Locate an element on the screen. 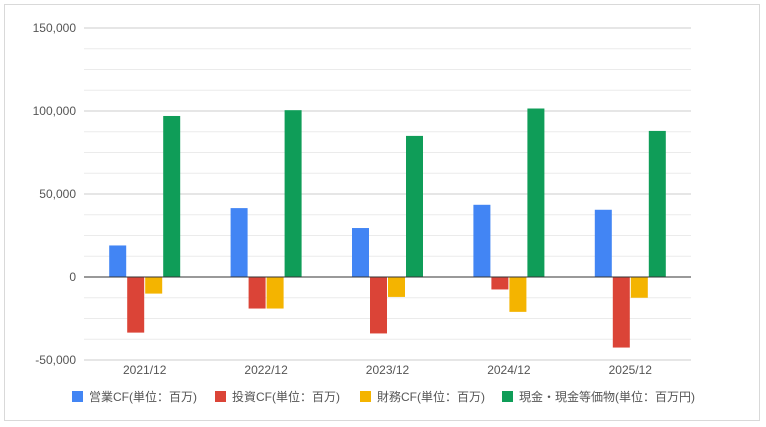 This screenshot has width=766, height=427. legend-label: 財務CF(単位：百万) is located at coordinates (431, 396).